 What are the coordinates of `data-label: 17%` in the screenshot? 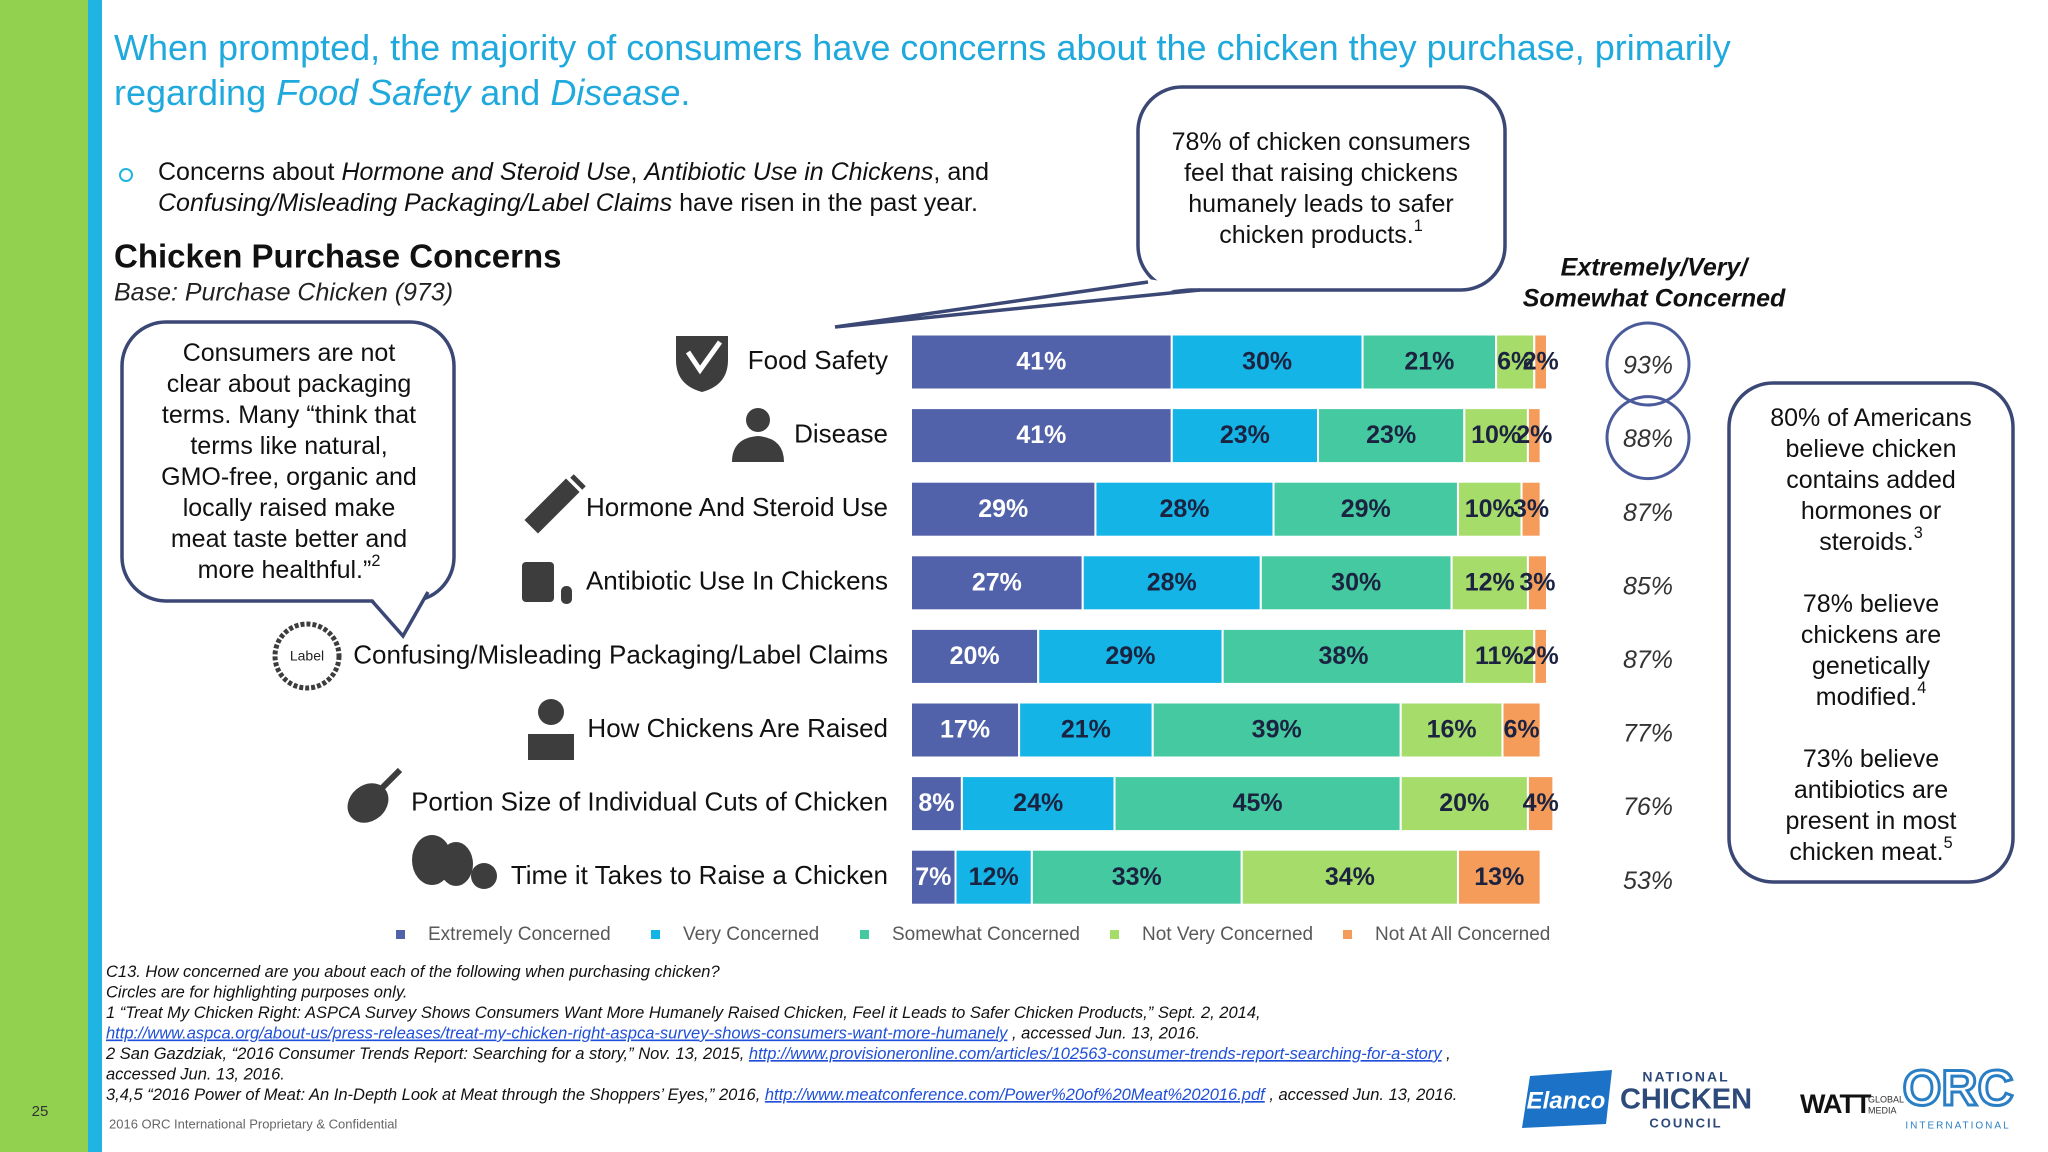 It's located at (965, 730).